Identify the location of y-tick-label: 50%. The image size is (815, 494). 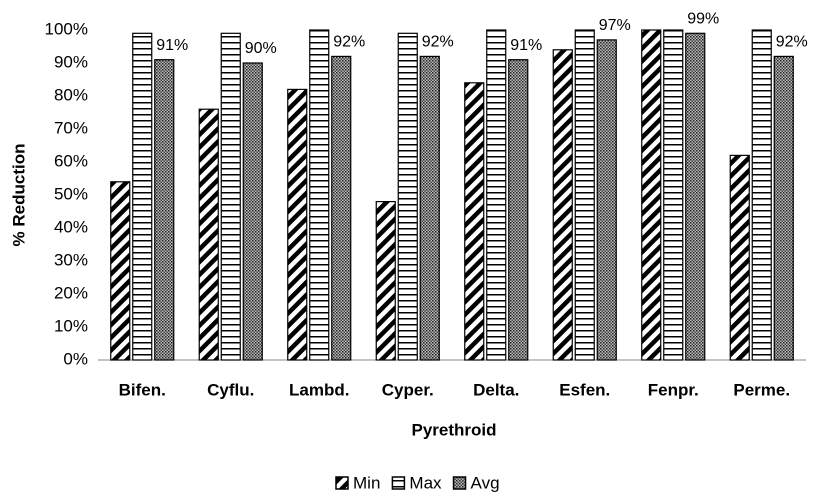
(71, 193).